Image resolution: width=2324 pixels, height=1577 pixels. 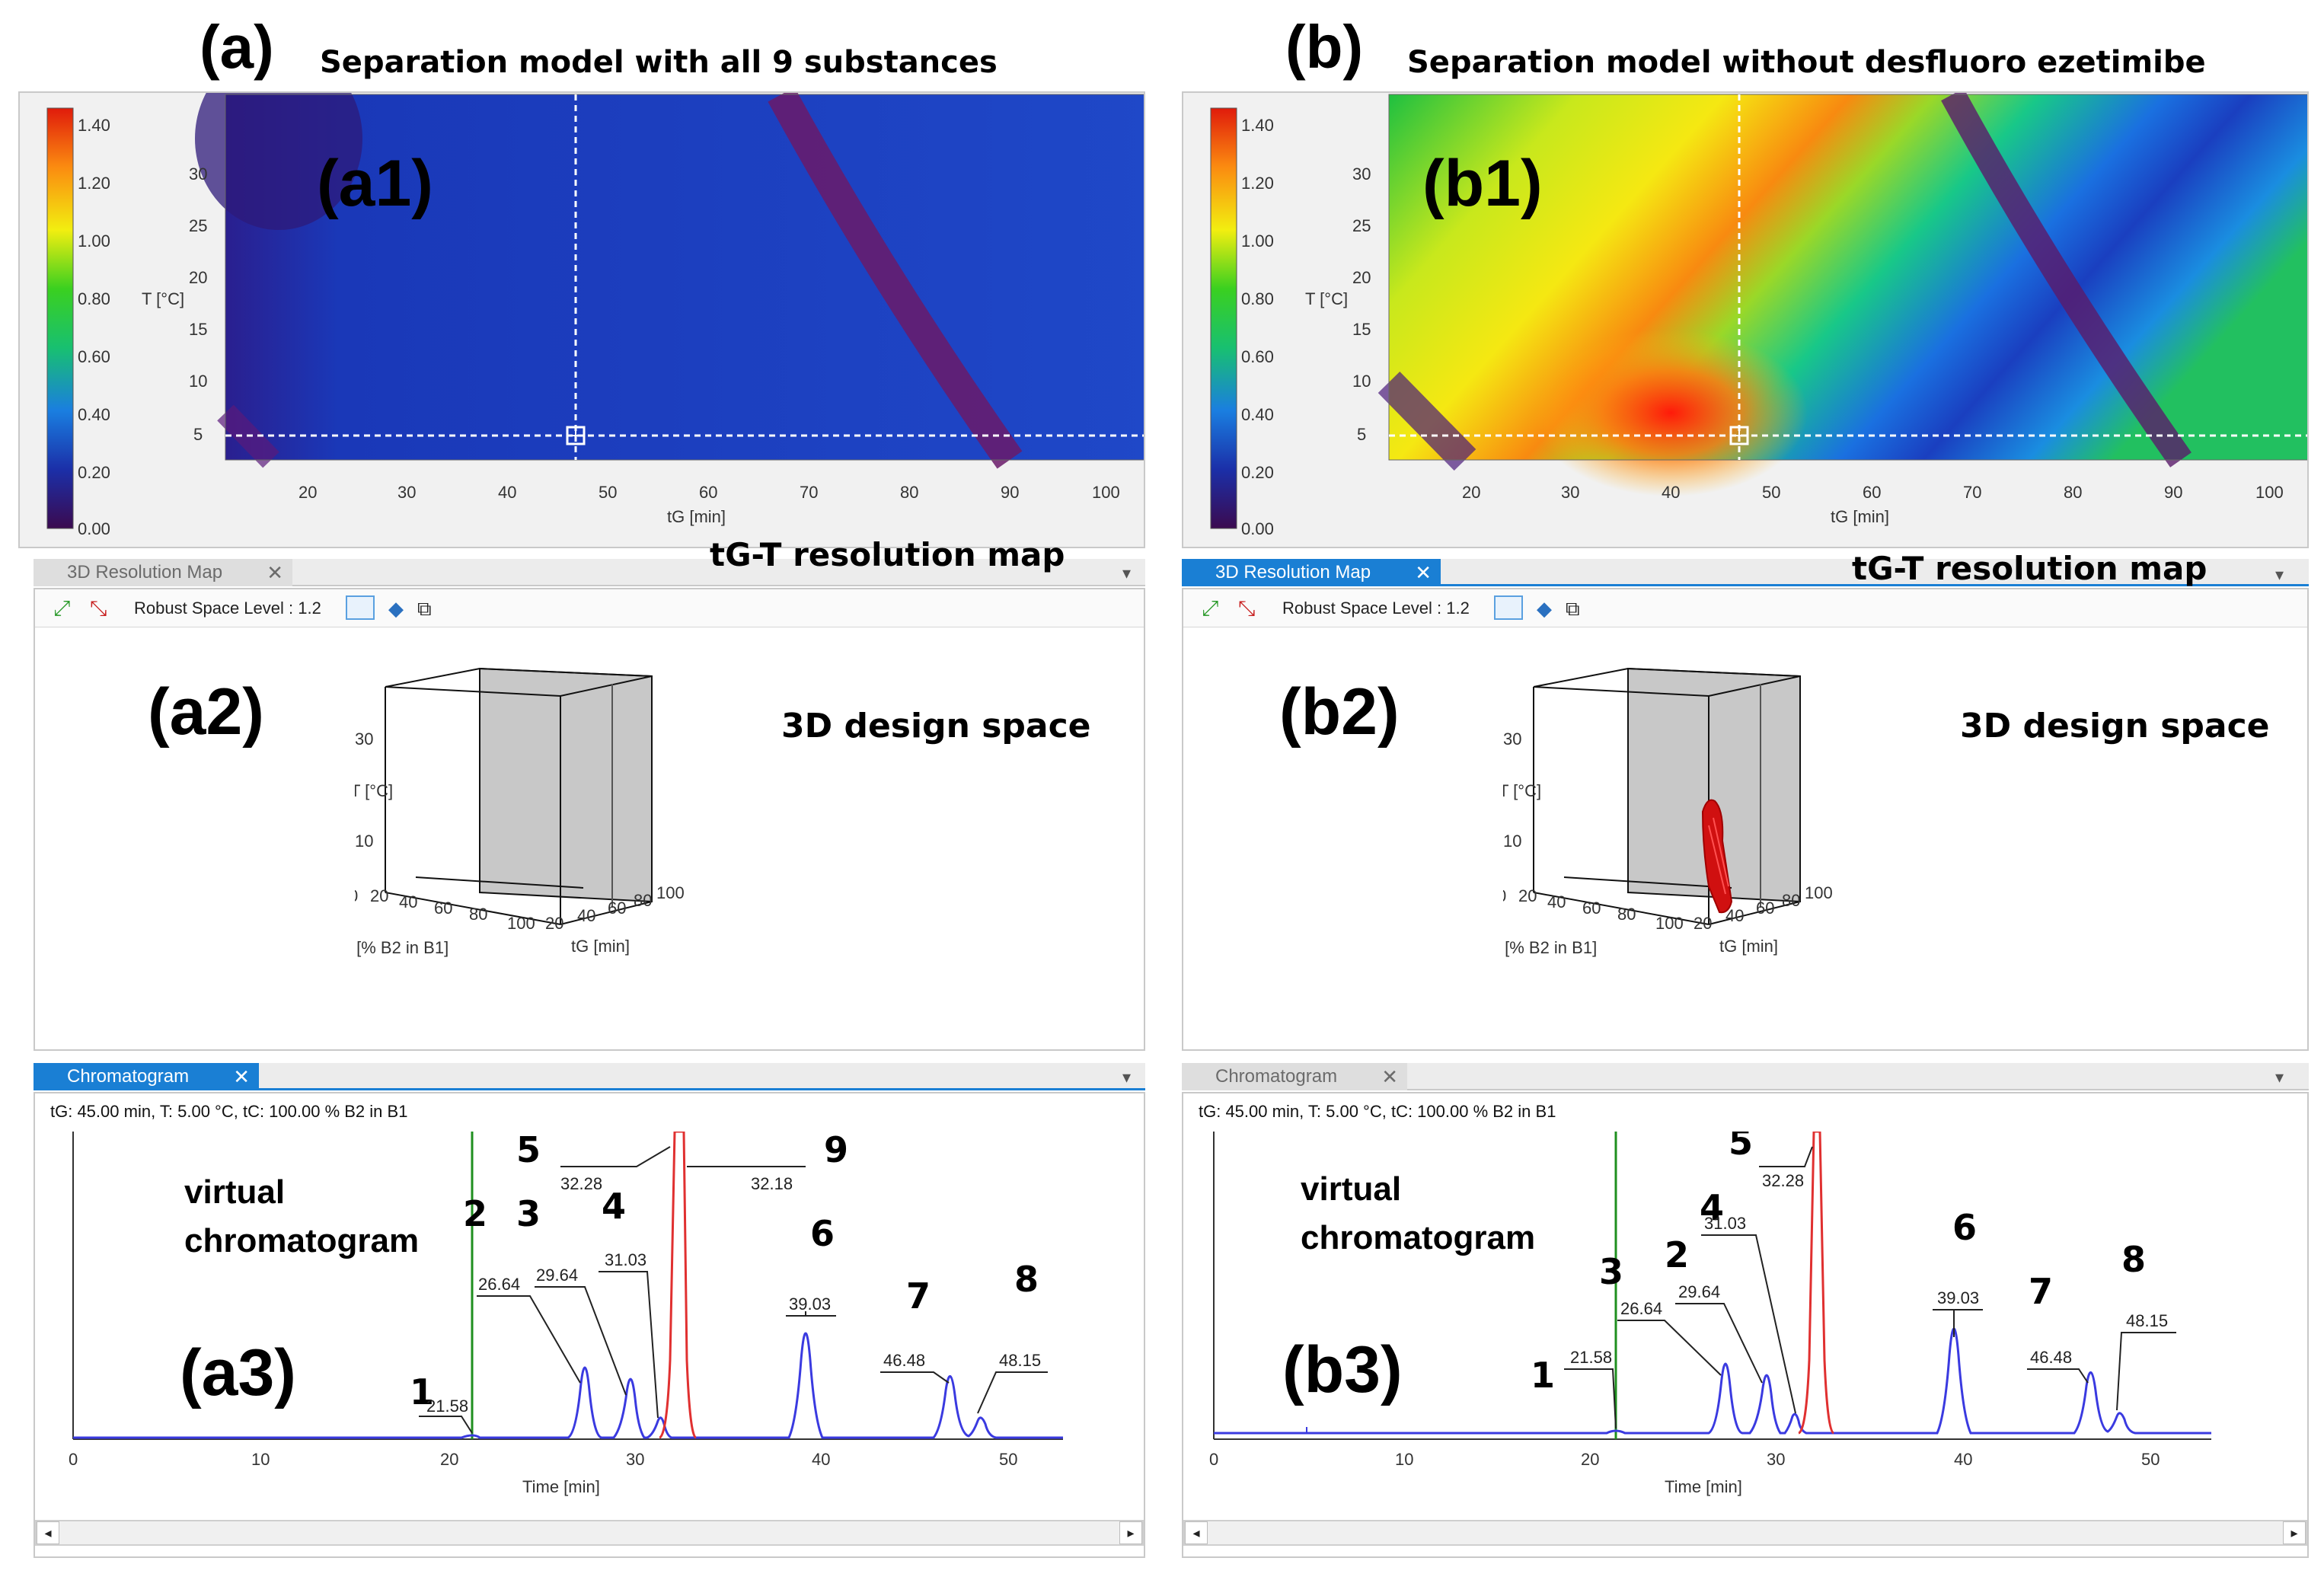 What do you see at coordinates (94, 528) in the screenshot?
I see `colorbar-tick: 0.00` at bounding box center [94, 528].